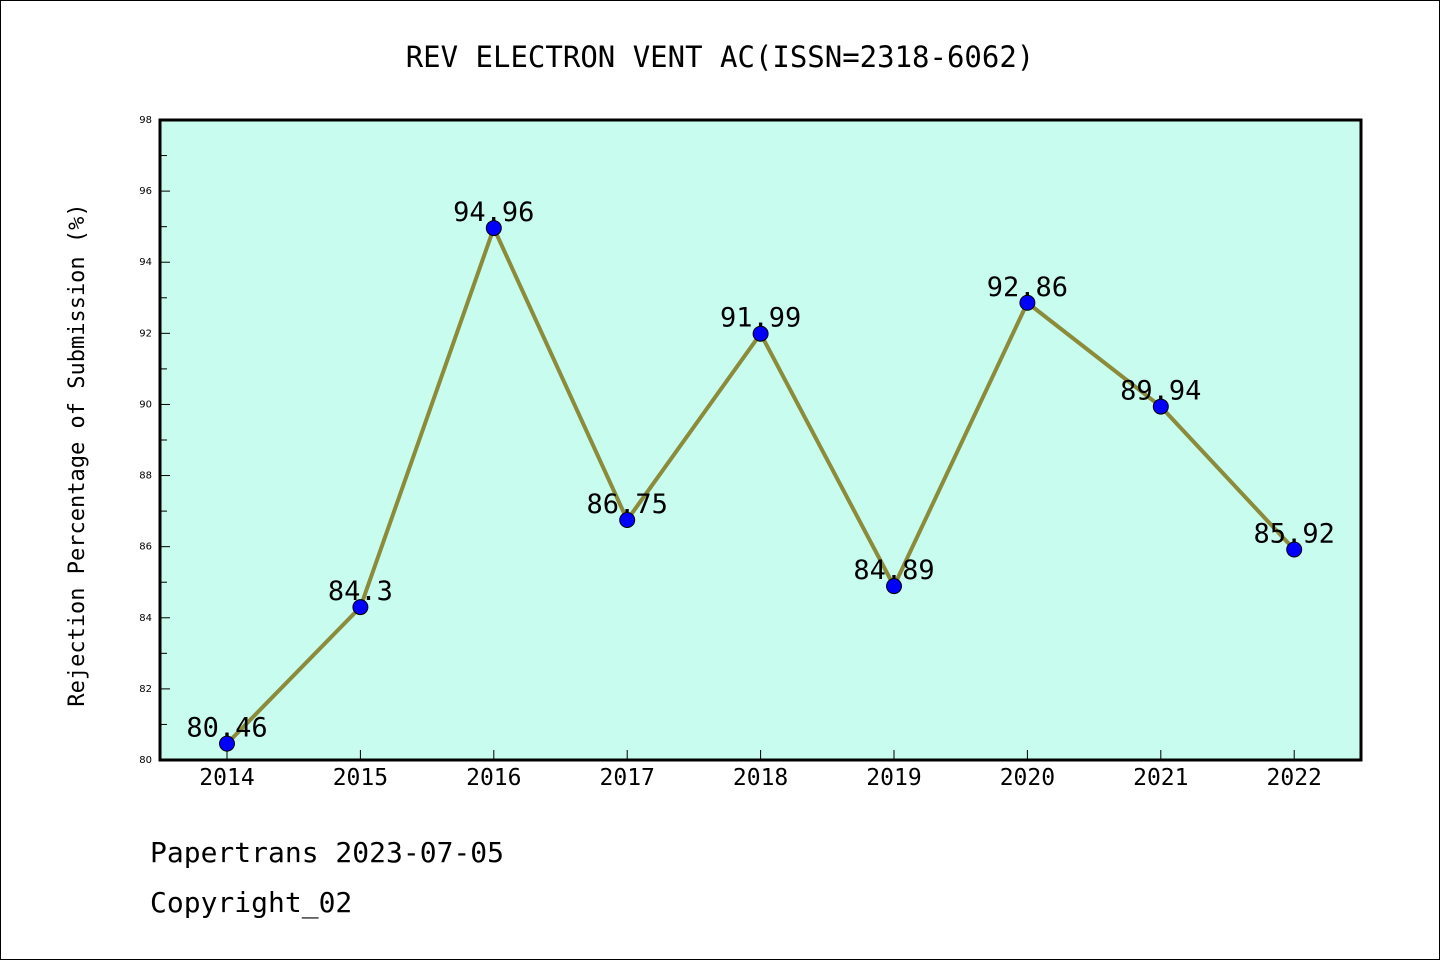  I want to click on y-tick-label: 98, so click(145, 120).